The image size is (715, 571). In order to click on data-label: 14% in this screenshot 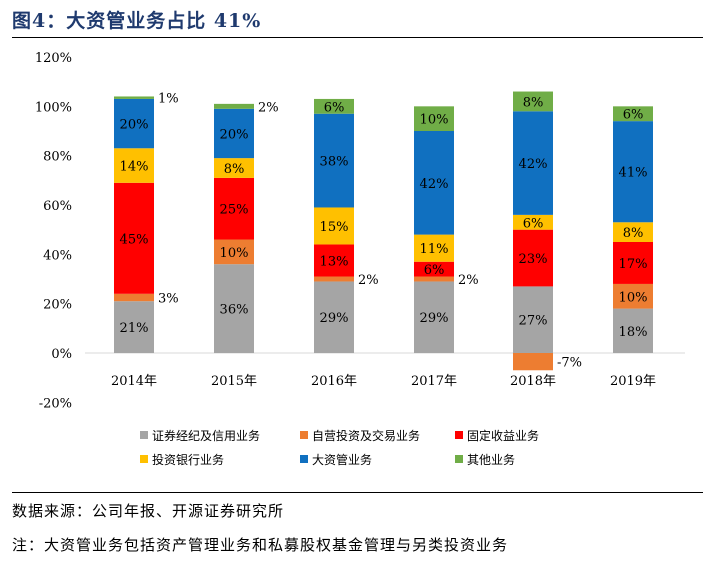, I will do `click(134, 167)`.